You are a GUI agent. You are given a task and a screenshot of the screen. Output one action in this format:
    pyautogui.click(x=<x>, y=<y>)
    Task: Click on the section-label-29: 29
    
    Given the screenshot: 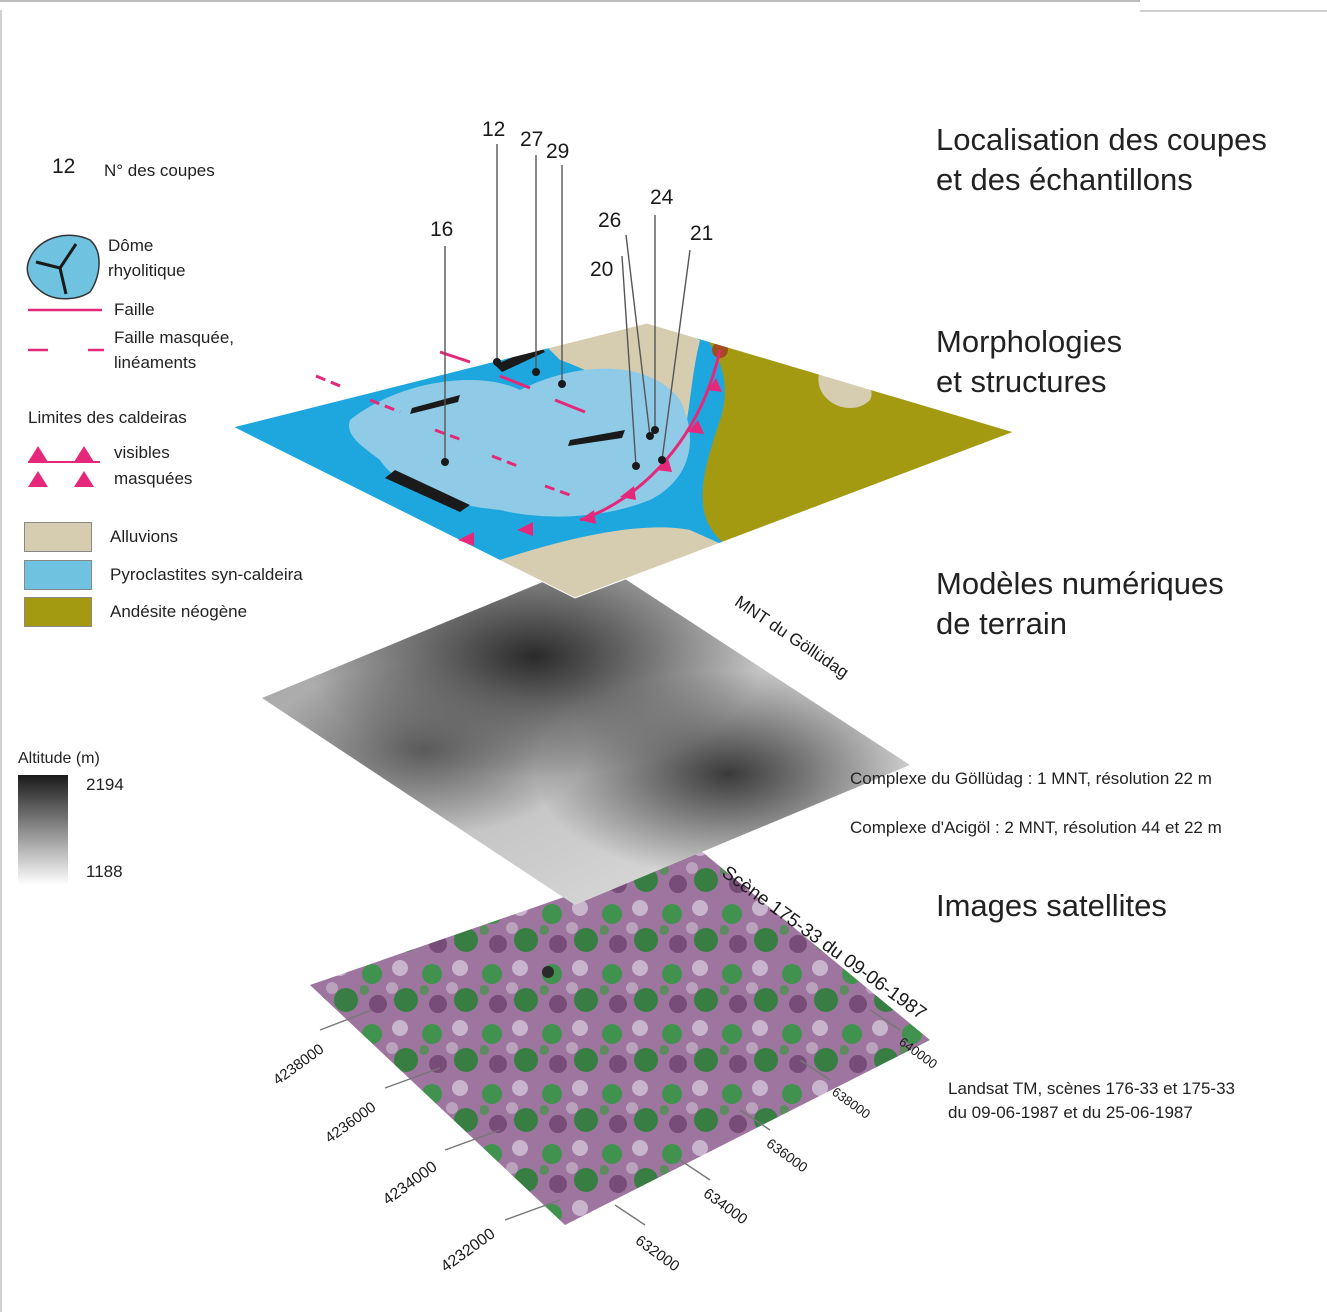 What is the action you would take?
    pyautogui.click(x=558, y=151)
    